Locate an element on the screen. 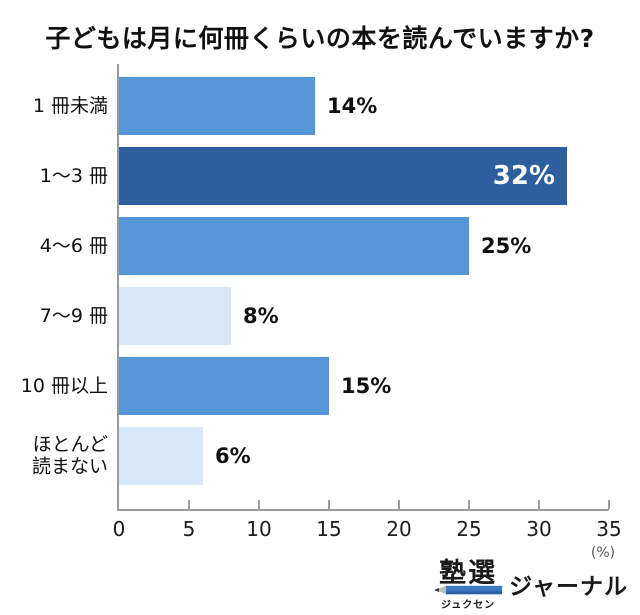  value-label: 8% is located at coordinates (261, 316).